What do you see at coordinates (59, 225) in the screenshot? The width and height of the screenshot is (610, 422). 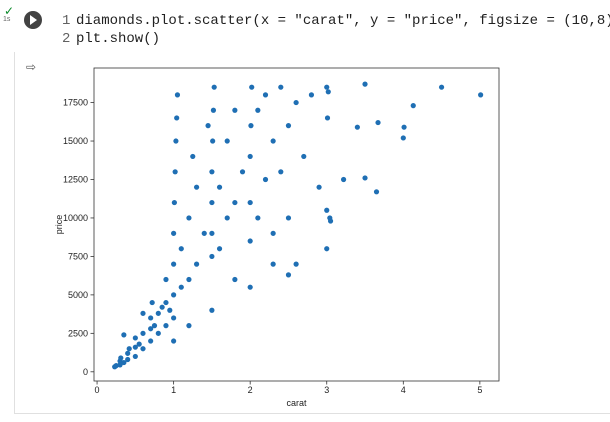 I see `y-axis-label: price` at bounding box center [59, 225].